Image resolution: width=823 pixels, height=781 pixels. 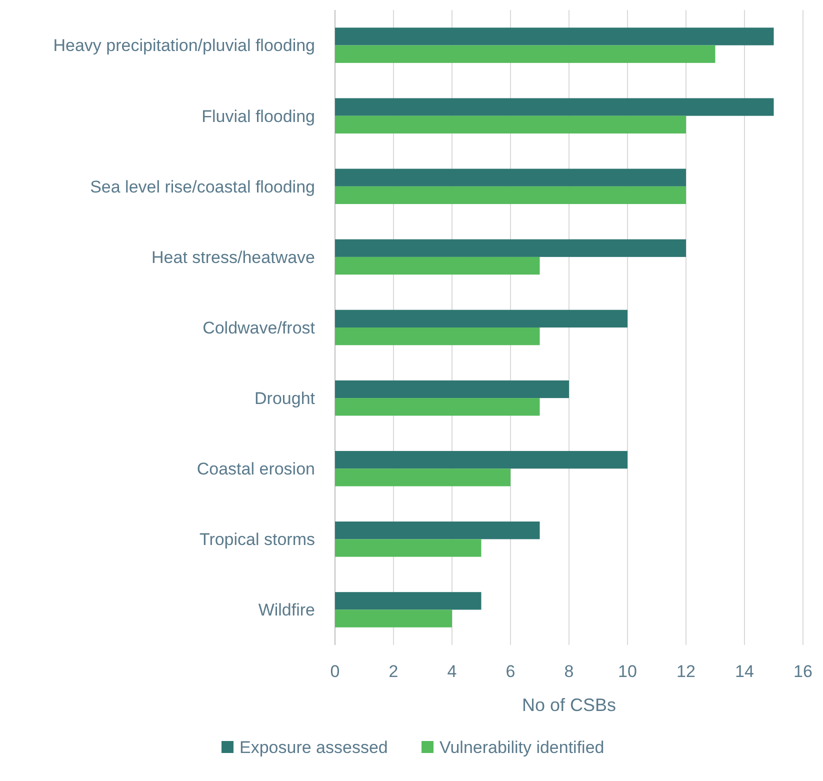 I want to click on y-tick-label: Sea level rise/coastal flooding, so click(x=202, y=186).